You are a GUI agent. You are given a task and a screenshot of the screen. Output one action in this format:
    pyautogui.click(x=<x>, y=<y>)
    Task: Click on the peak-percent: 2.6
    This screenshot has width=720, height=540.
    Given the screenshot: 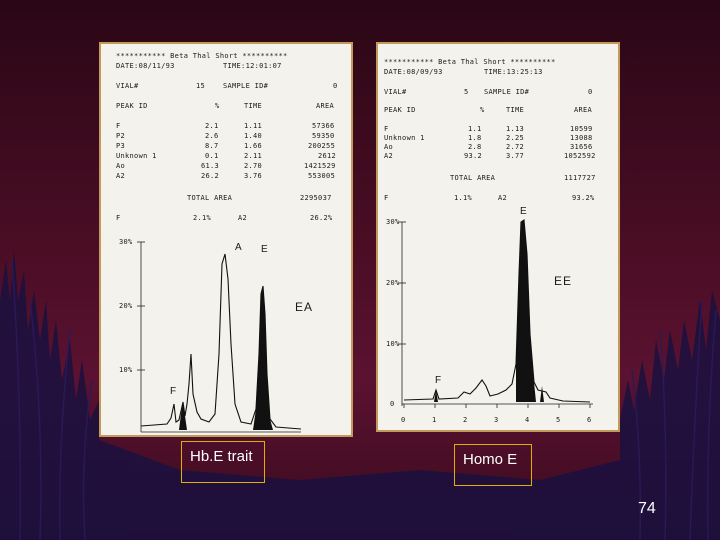 What is the action you would take?
    pyautogui.click(x=212, y=136)
    